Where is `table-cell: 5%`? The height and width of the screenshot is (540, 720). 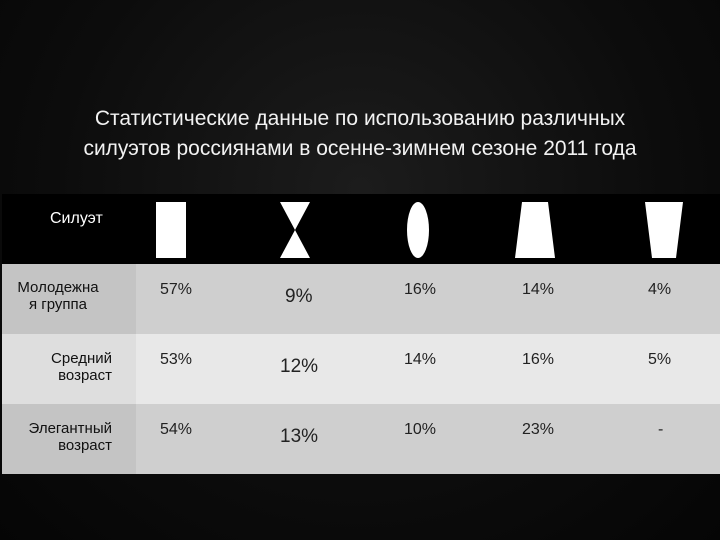 table-cell: 5% is located at coordinates (660, 359).